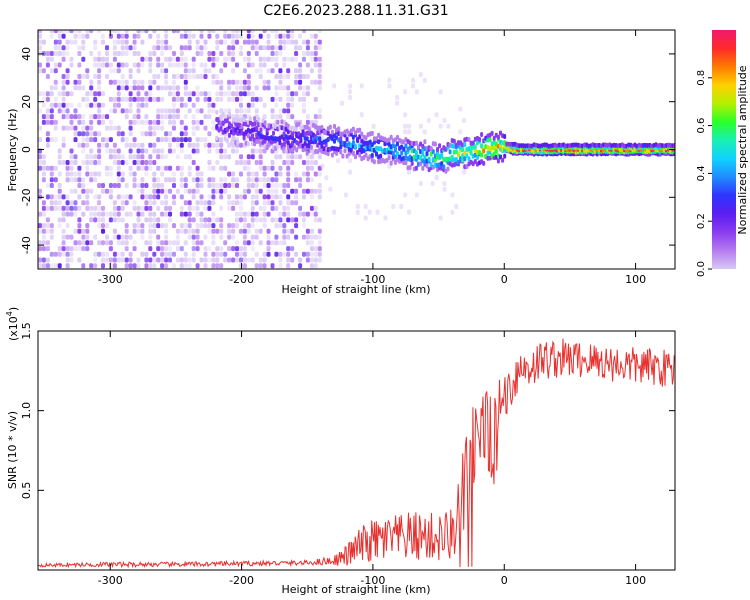 This screenshot has width=750, height=600. What do you see at coordinates (13, 328) in the screenshot?
I see `snr-multiplier-base: (x10` at bounding box center [13, 328].